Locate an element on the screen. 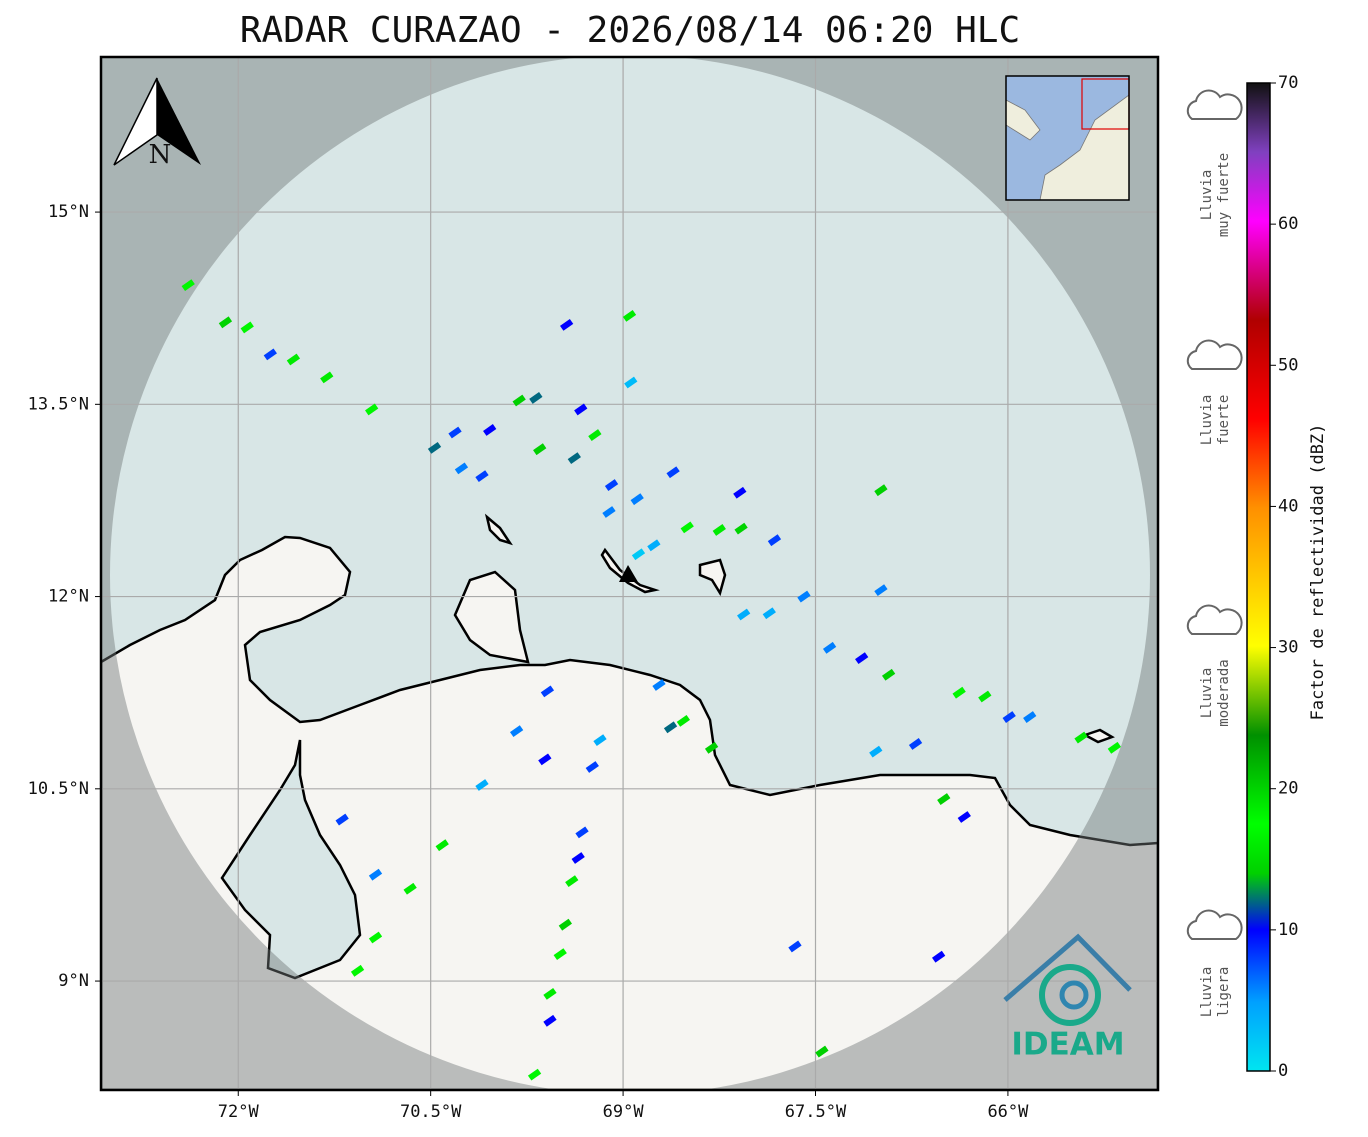 The height and width of the screenshot is (1137, 1368). y-tick-label: 13.5°N is located at coordinates (58, 404).